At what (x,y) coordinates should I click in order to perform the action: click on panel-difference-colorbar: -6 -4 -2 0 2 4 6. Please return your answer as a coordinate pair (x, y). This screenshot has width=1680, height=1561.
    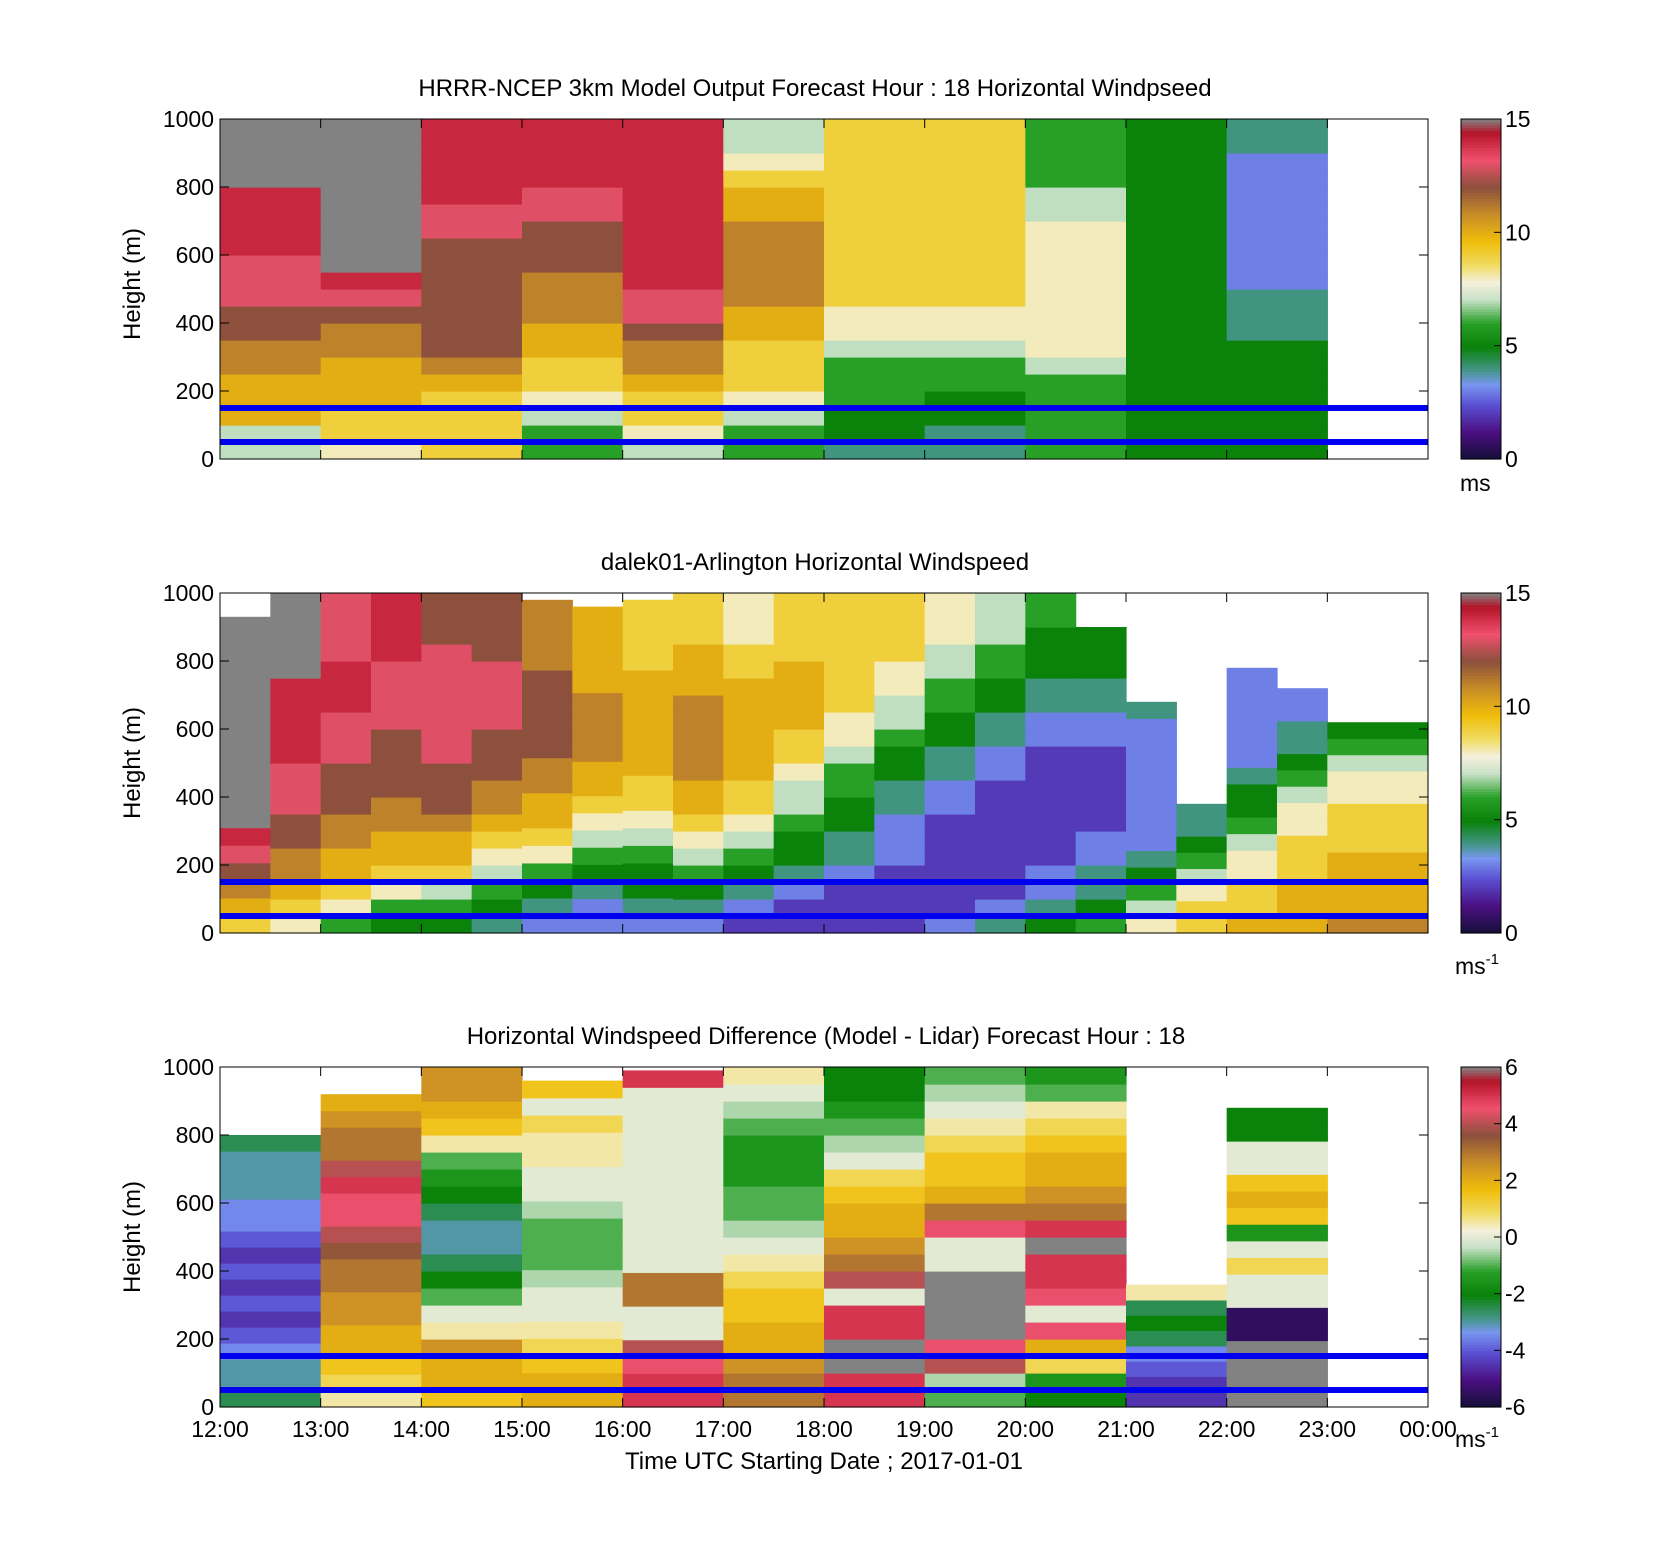
    Looking at the image, I should click on (1493, 1237).